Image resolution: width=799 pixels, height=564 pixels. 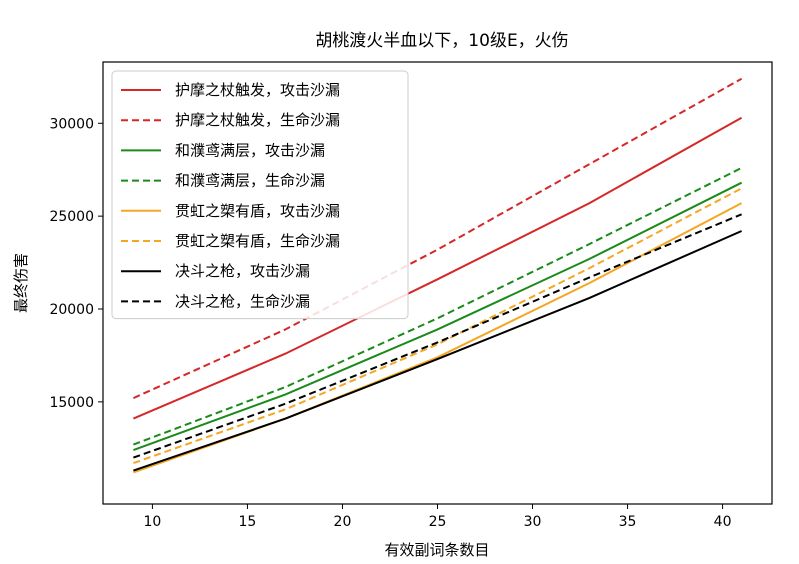 I want to click on y-axis-label: 最终伤害, so click(x=21, y=283).